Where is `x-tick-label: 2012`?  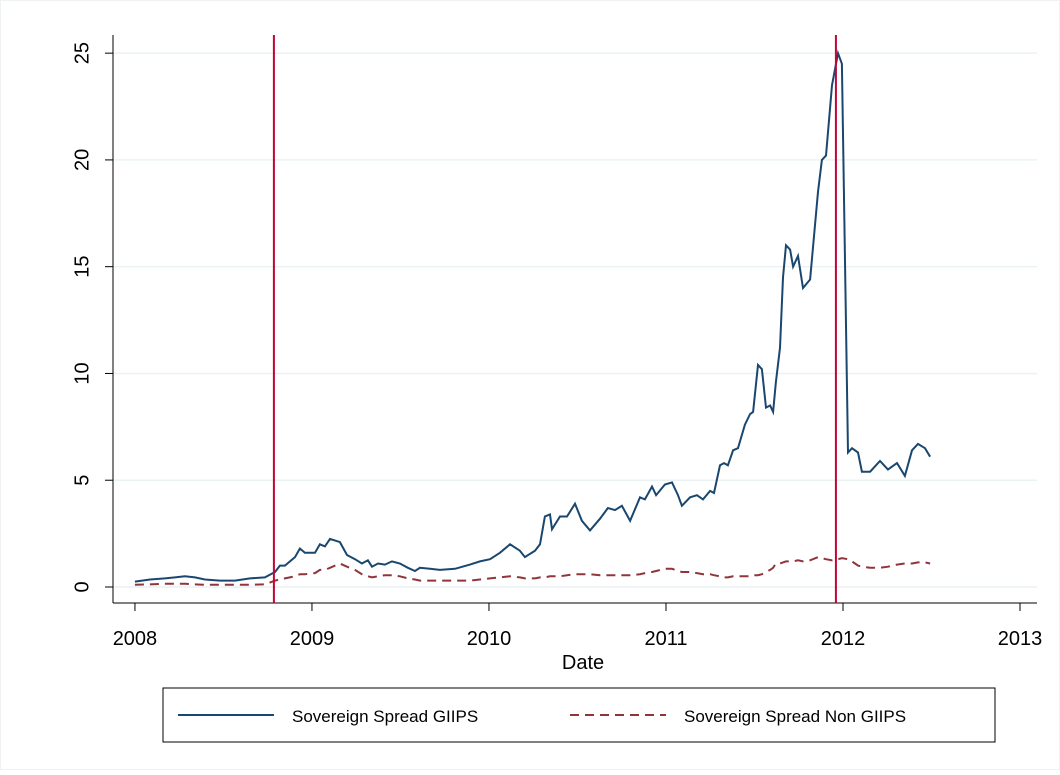
x-tick-label: 2012 is located at coordinates (843, 639).